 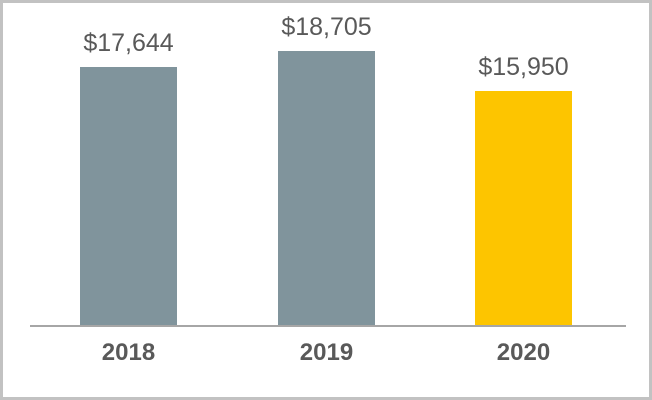 I want to click on bar-group-2019: $18,705, so click(x=326, y=168).